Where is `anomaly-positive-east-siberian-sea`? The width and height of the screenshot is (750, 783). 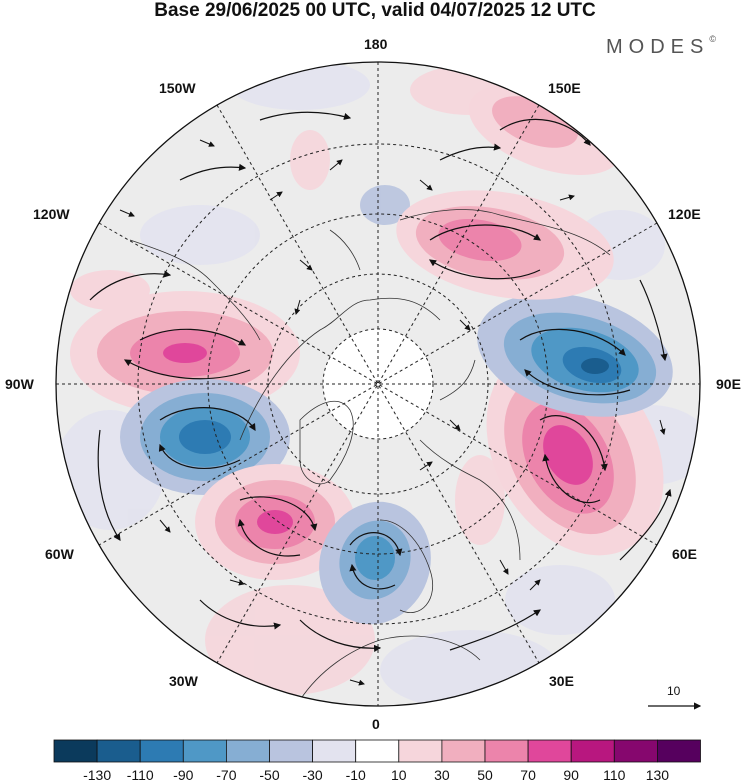 anomaly-positive-east-siberian-sea is located at coordinates (505, 245).